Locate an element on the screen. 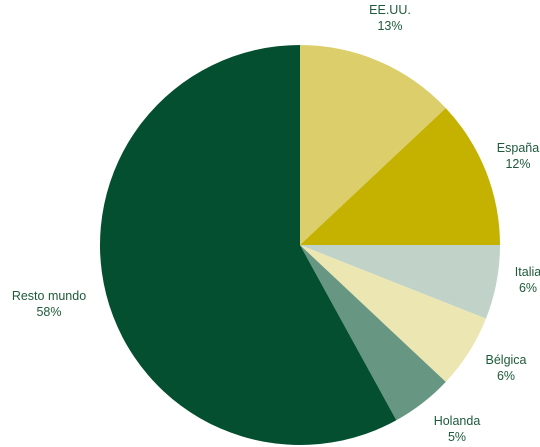 This screenshot has height=447, width=540. pie-slice-italia is located at coordinates (400, 282).